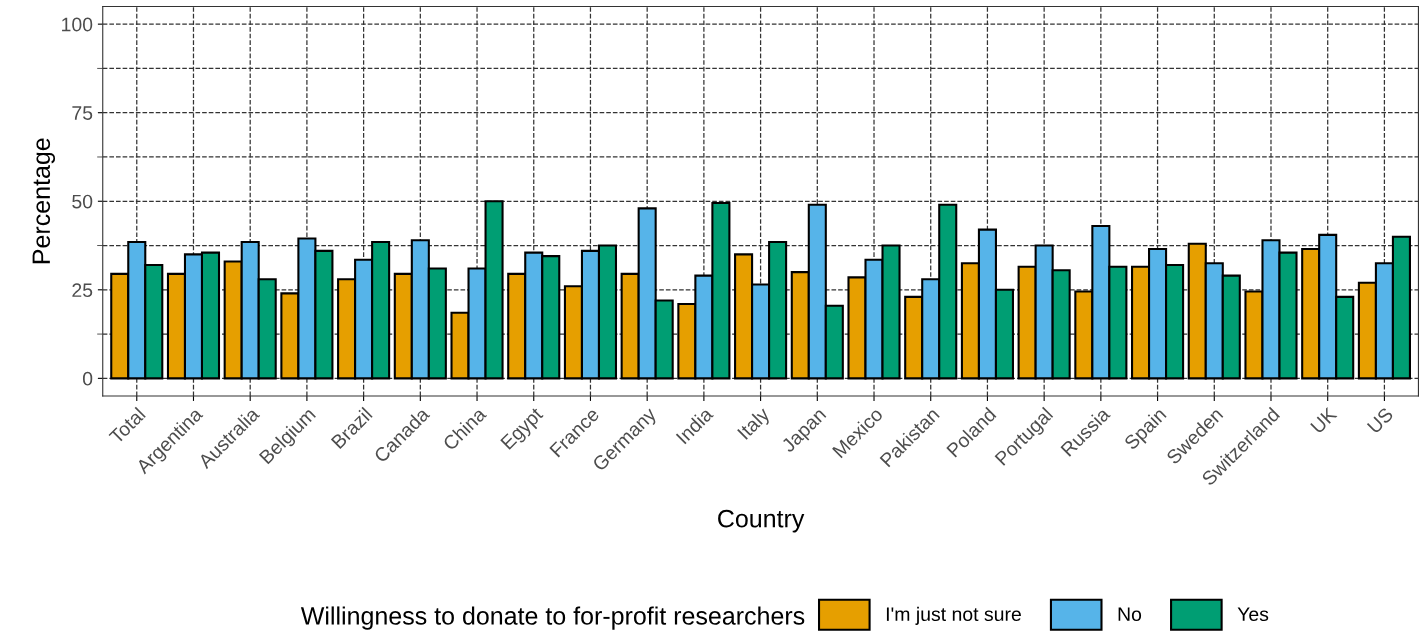 The height and width of the screenshot is (644, 1427). Describe the element at coordinates (761, 521) in the screenshot. I see `x-axis-title: Country` at that location.